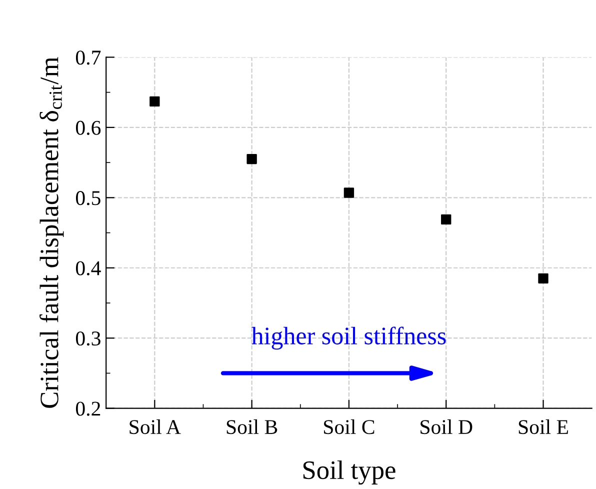  Describe the element at coordinates (88, 127) in the screenshot. I see `y-tick-label: 0.6` at that location.